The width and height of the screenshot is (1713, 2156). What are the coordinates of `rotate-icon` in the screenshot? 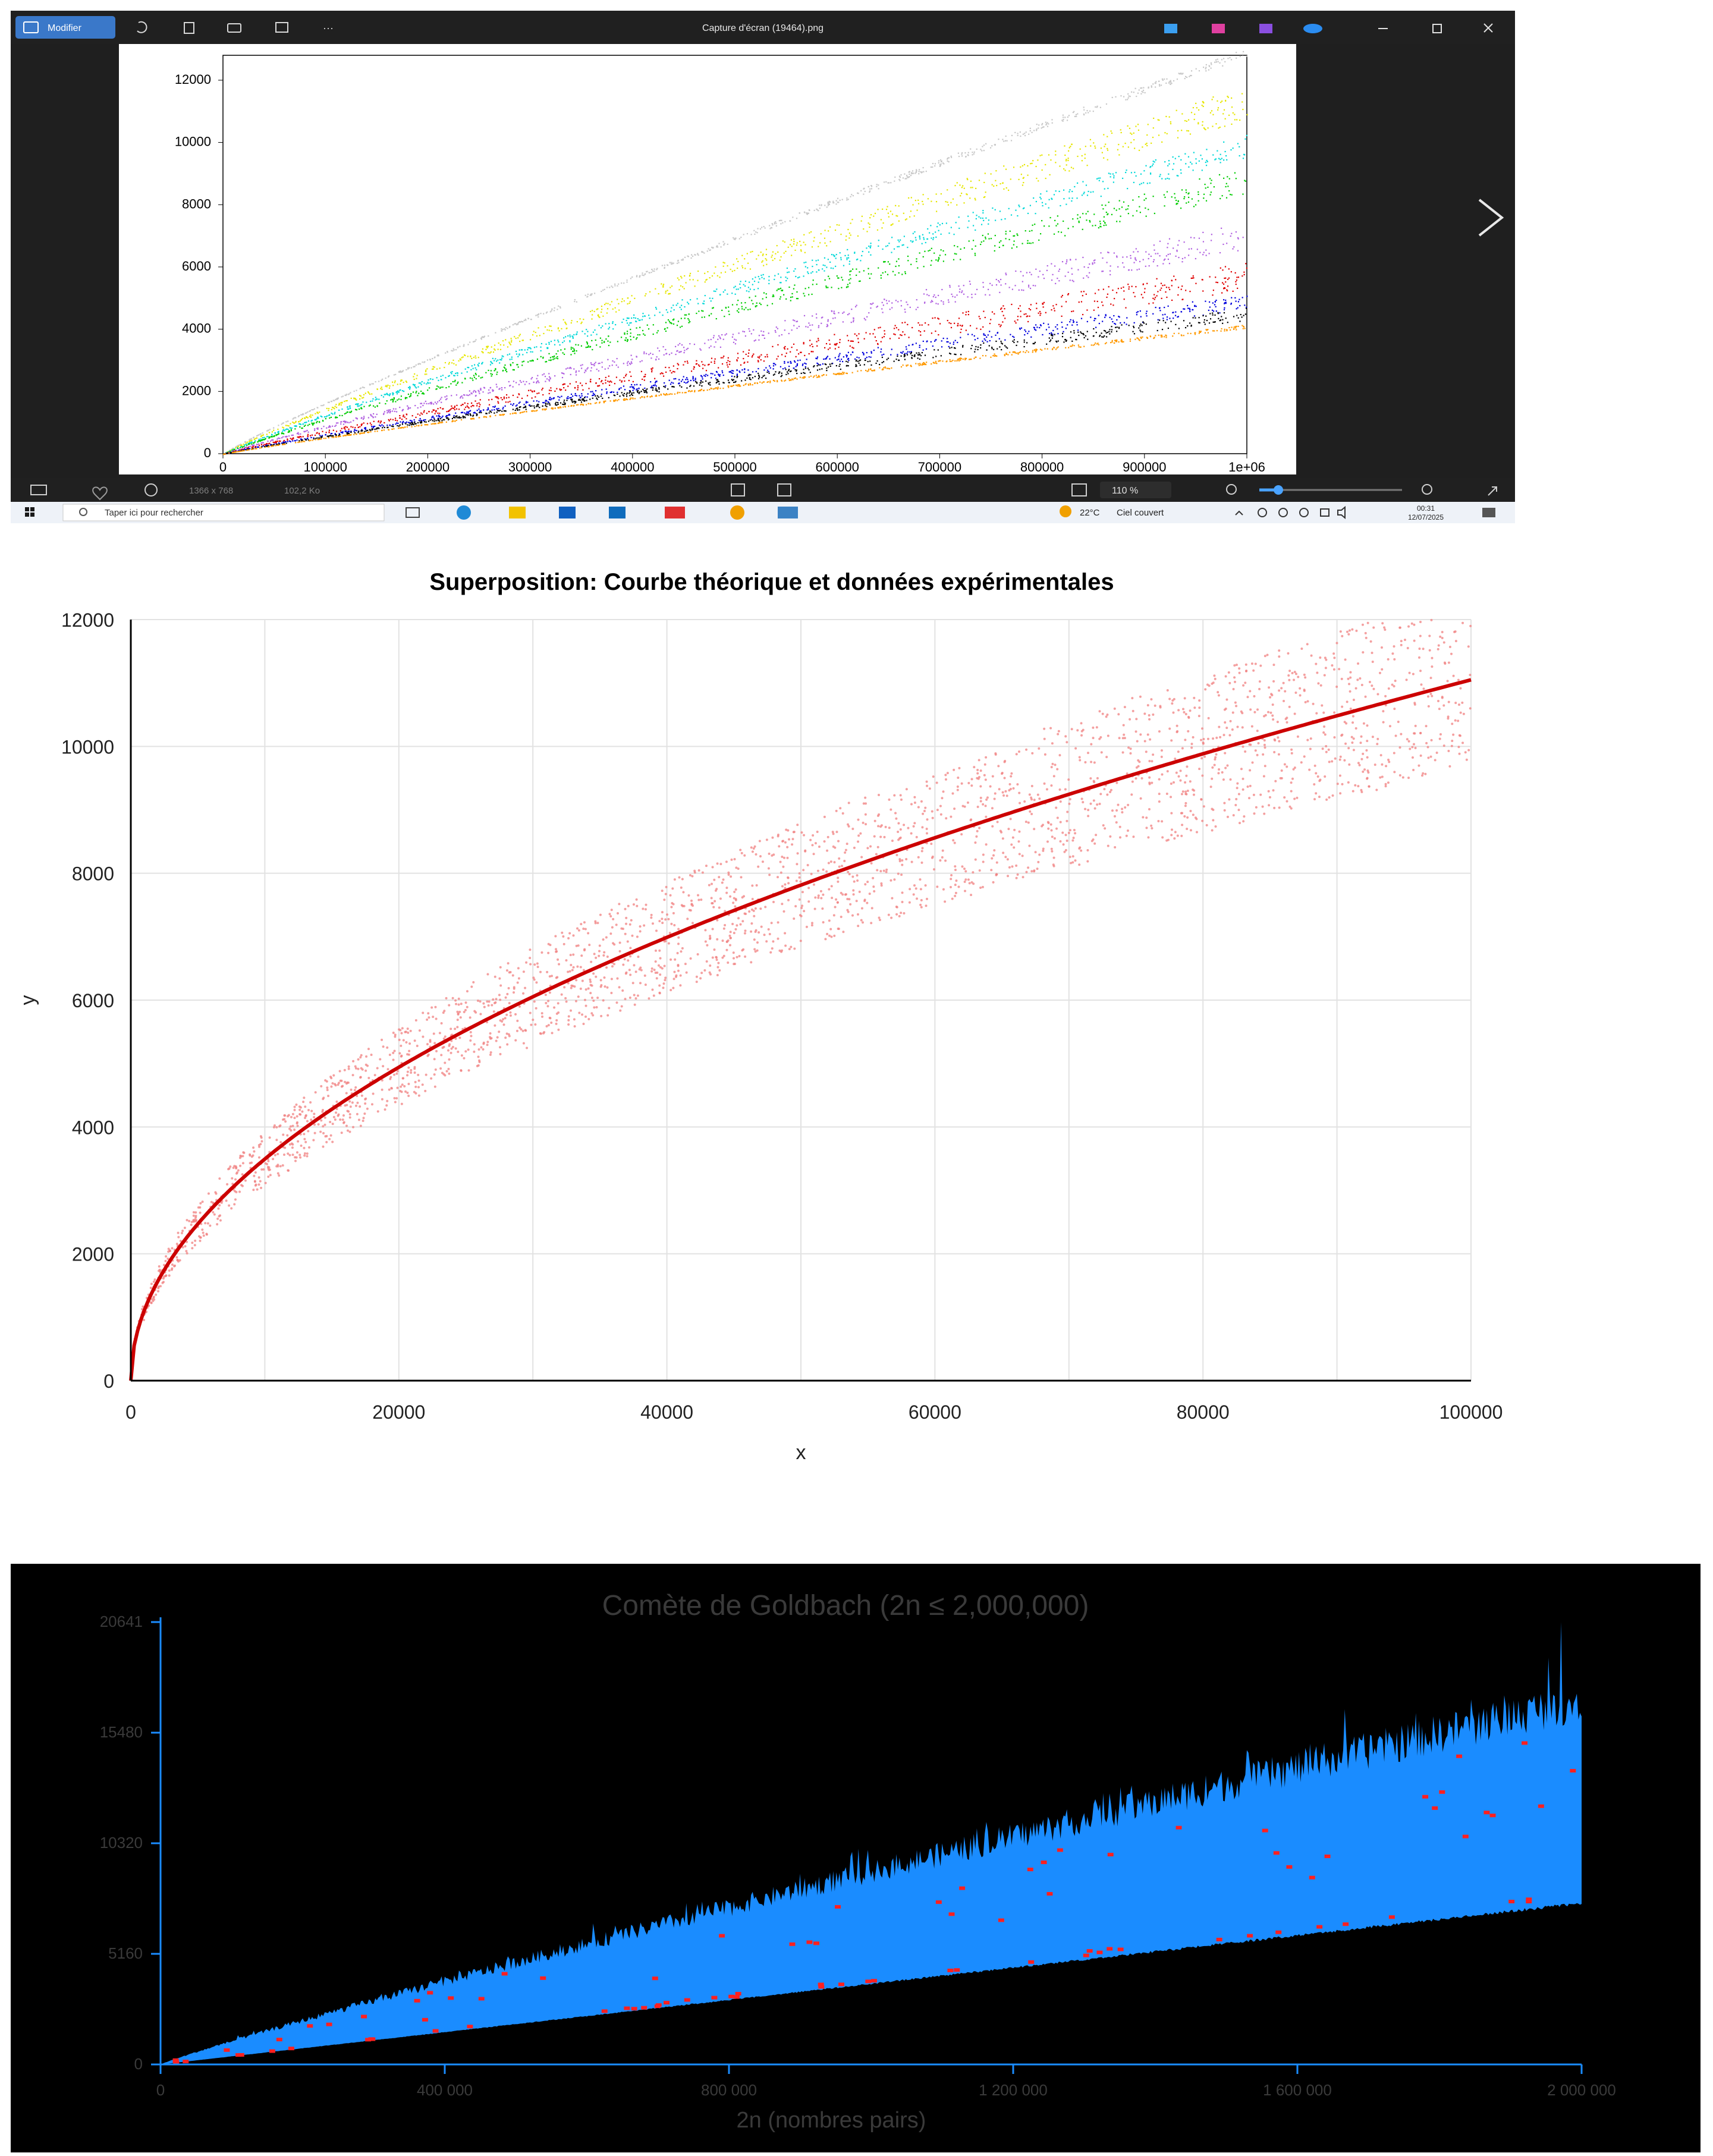 It's located at (142, 27).